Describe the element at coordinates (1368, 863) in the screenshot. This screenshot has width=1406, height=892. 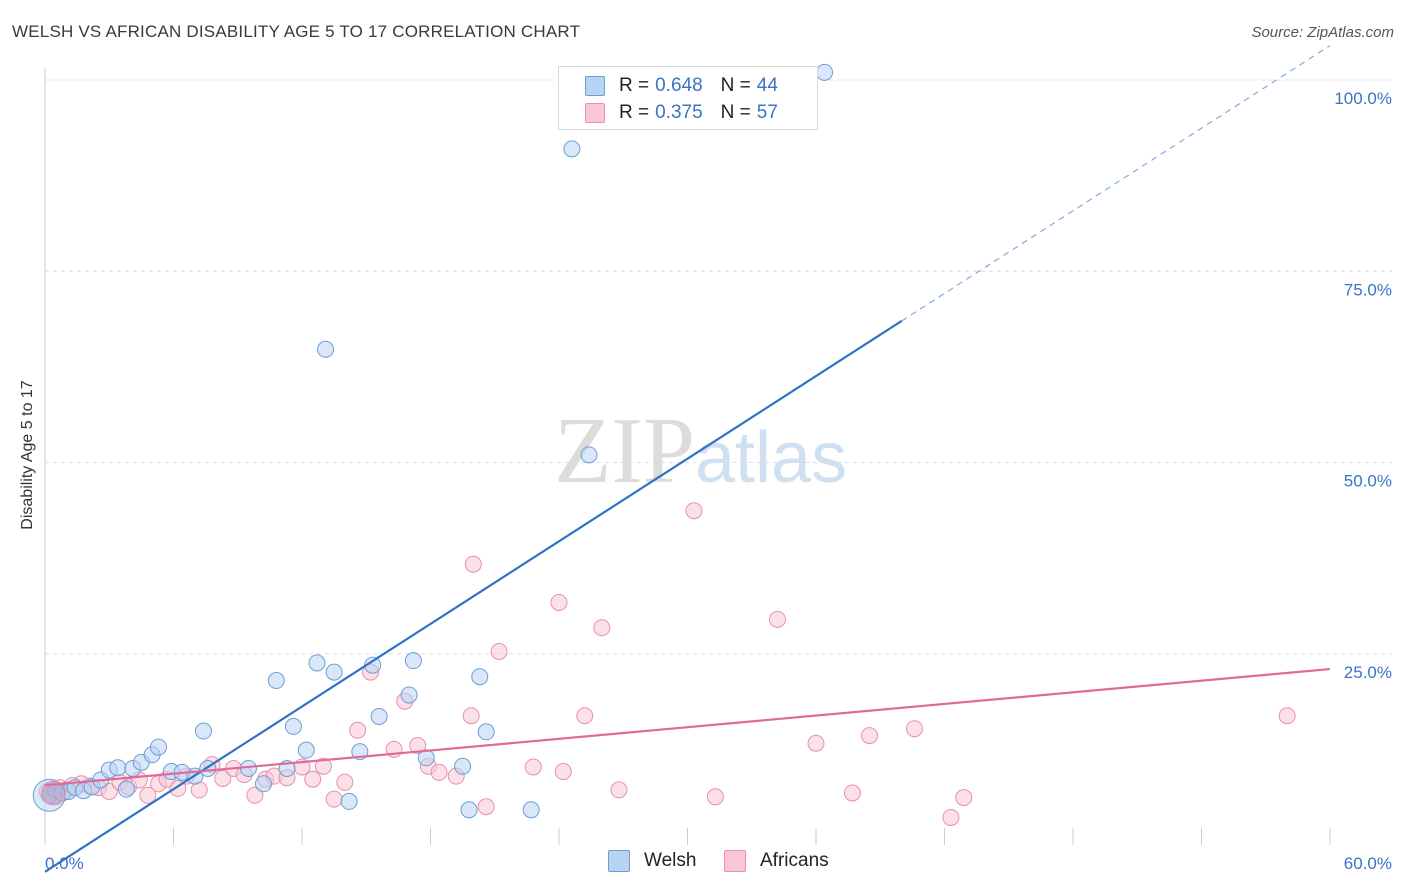
I see `x-tick-label: 60.0%` at that location.